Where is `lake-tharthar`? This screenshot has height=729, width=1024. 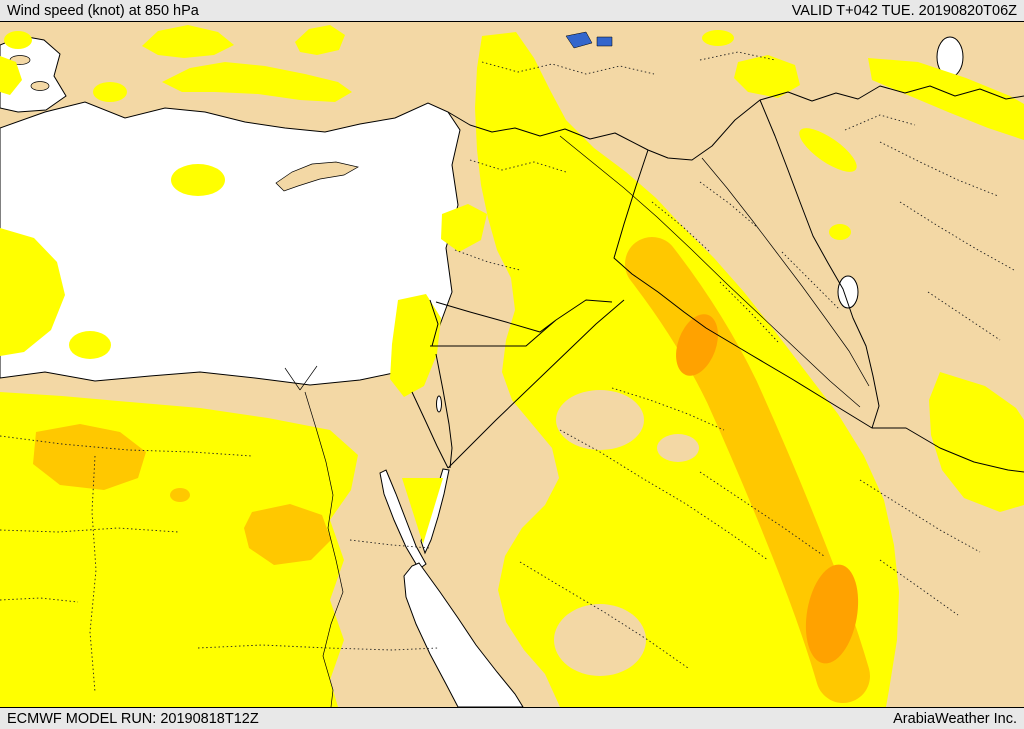
lake-tharthar is located at coordinates (848, 292).